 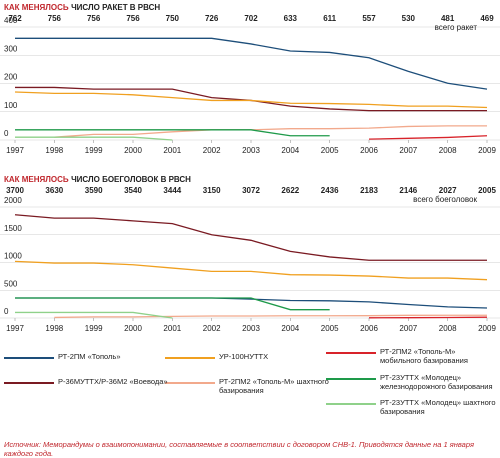 What do you see at coordinates (11, 283) in the screenshot?
I see `y-tick-label: 500` at bounding box center [11, 283].